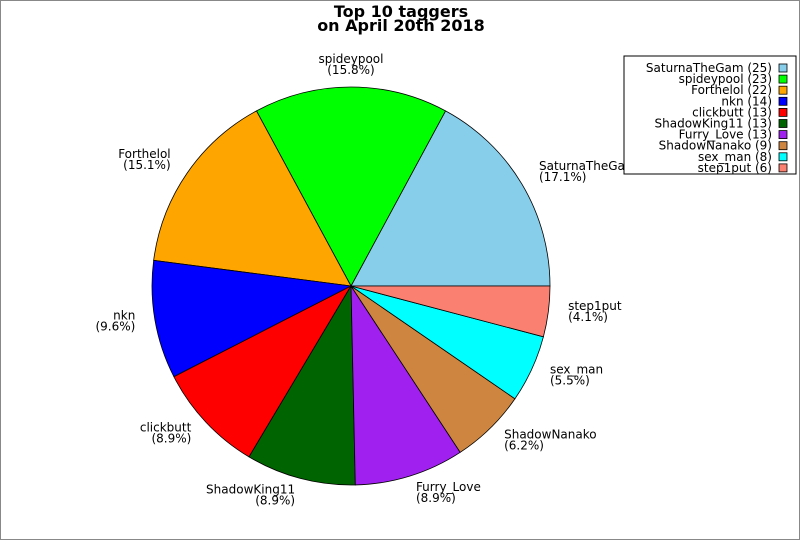  What do you see at coordinates (166, 428) in the screenshot?
I see `slice-label: clickbutt` at bounding box center [166, 428].